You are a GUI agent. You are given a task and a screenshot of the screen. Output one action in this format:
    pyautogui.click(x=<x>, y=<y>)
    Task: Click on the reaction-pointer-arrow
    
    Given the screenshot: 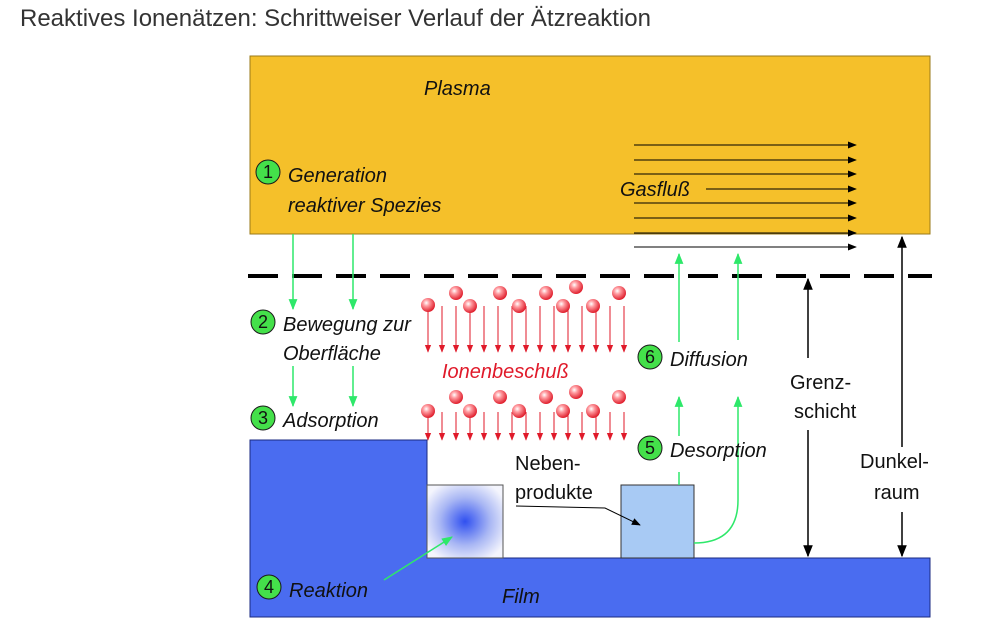 What is the action you would take?
    pyautogui.click(x=418, y=558)
    